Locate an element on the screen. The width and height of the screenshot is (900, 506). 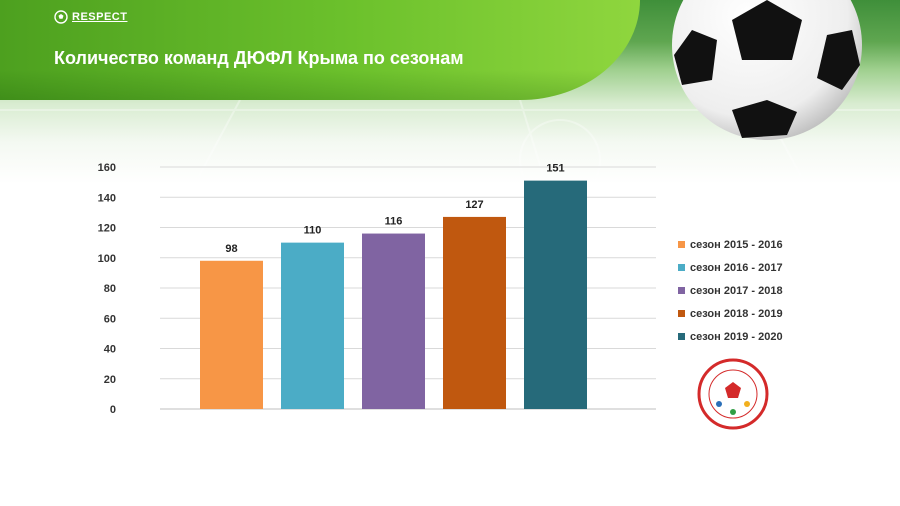
y-tick-label: 40 is located at coordinates (110, 350).